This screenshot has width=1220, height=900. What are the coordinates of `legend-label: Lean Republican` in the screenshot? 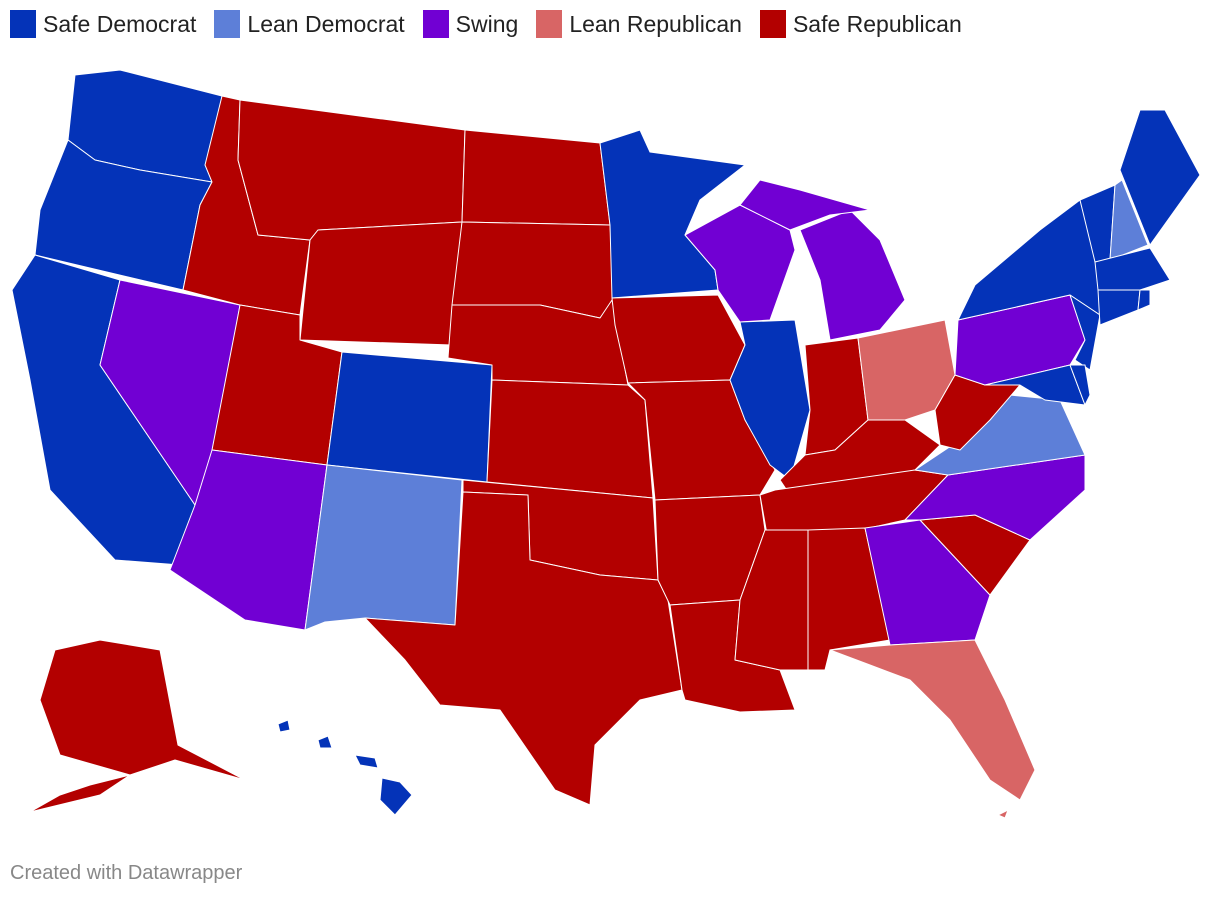 It's located at (655, 23).